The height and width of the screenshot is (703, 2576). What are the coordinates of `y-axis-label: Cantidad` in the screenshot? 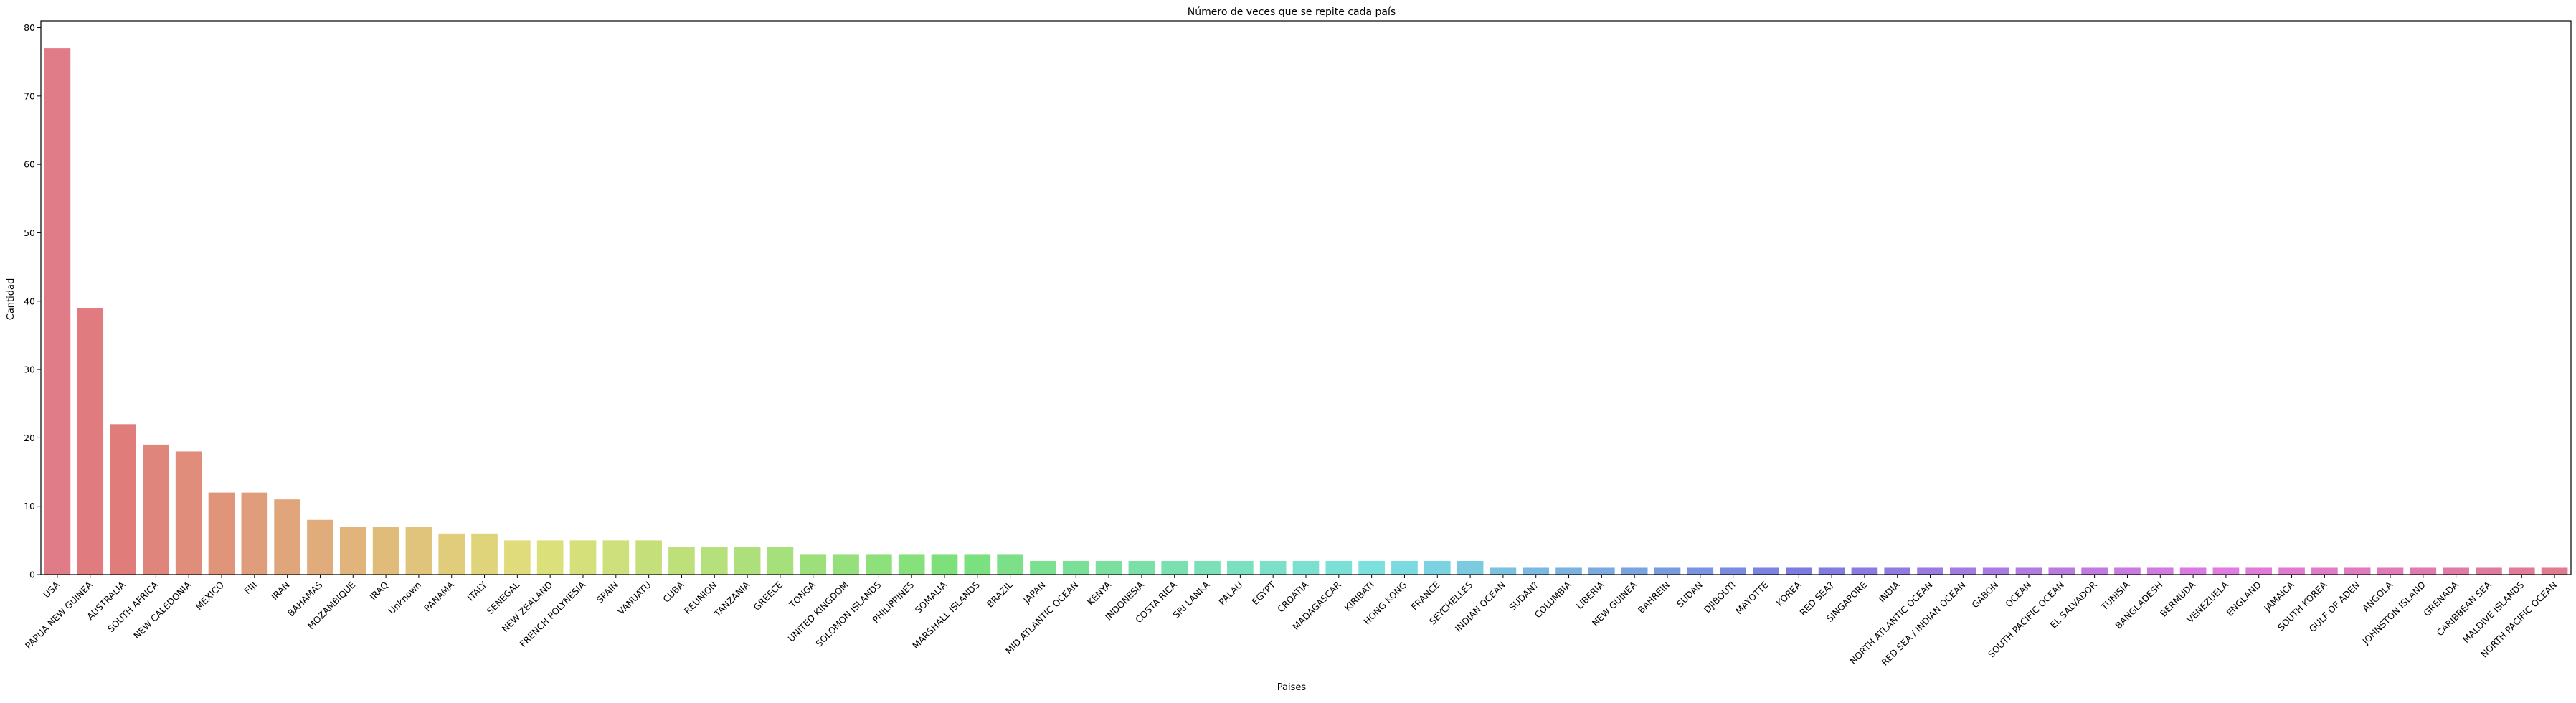 It's located at (11, 299).